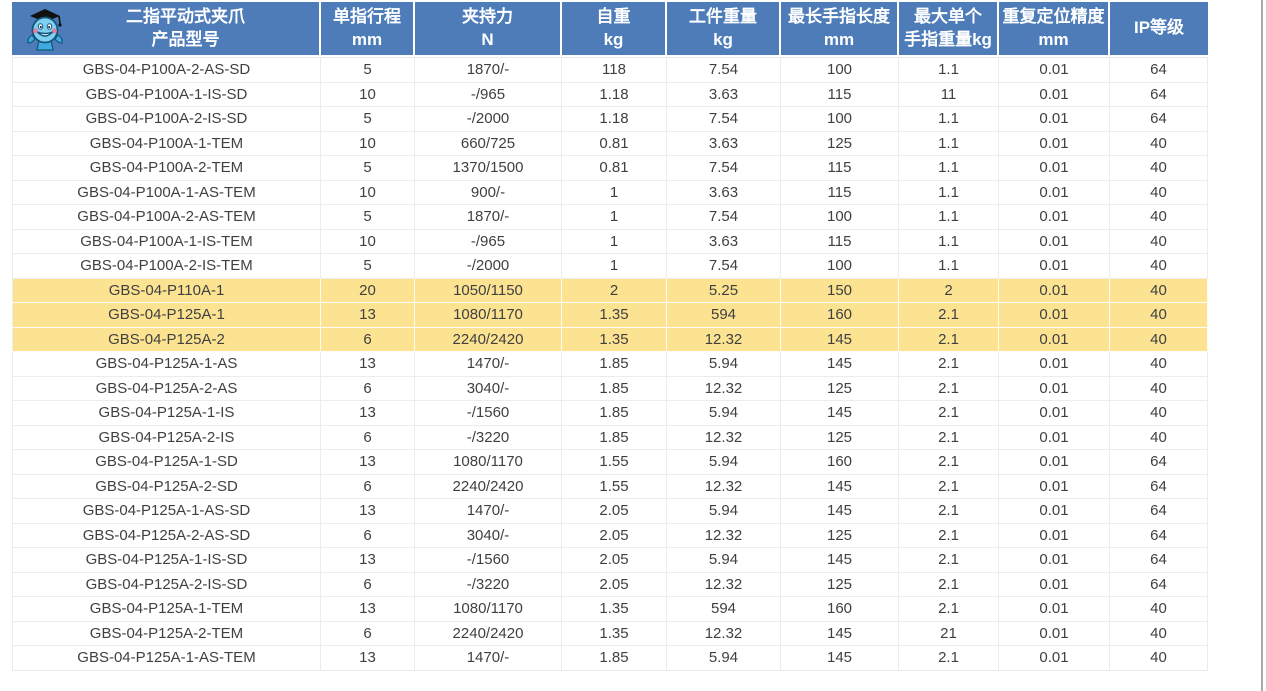 Image resolution: width=1266 pixels, height=691 pixels. Describe the element at coordinates (614, 462) in the screenshot. I see `value-cell: 1.55` at that location.